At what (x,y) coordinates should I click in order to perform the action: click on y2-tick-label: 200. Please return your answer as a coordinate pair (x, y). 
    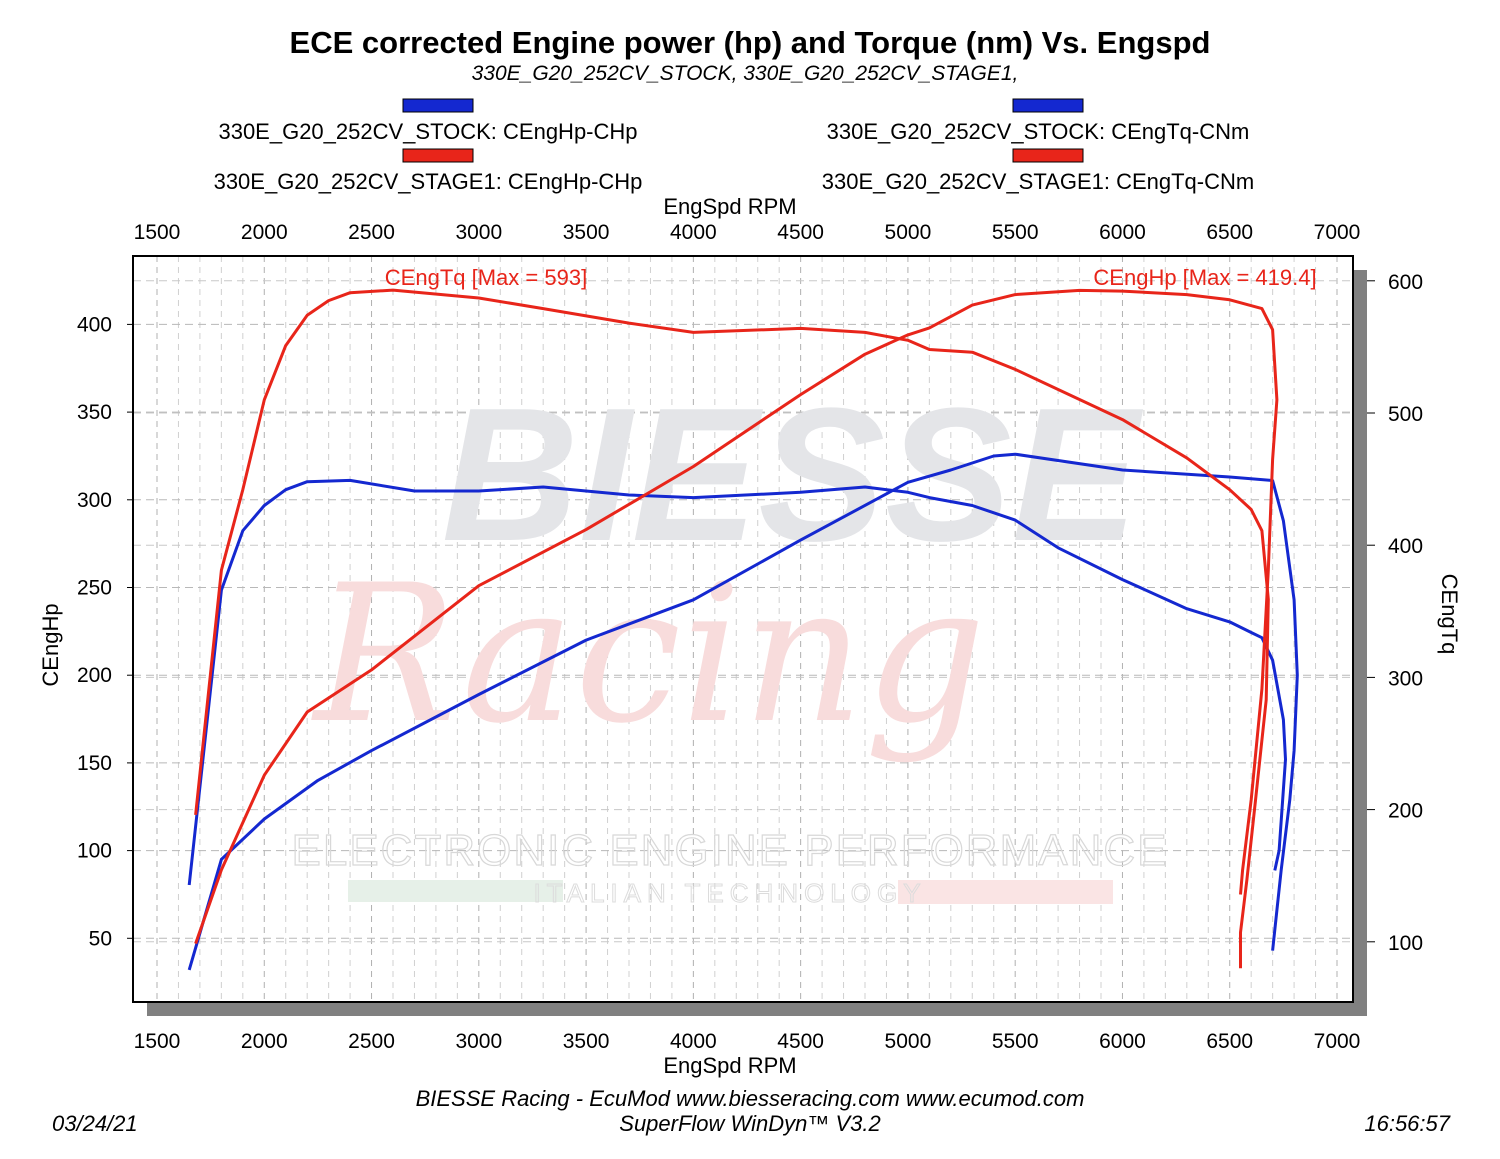
    Looking at the image, I should click on (1405, 811).